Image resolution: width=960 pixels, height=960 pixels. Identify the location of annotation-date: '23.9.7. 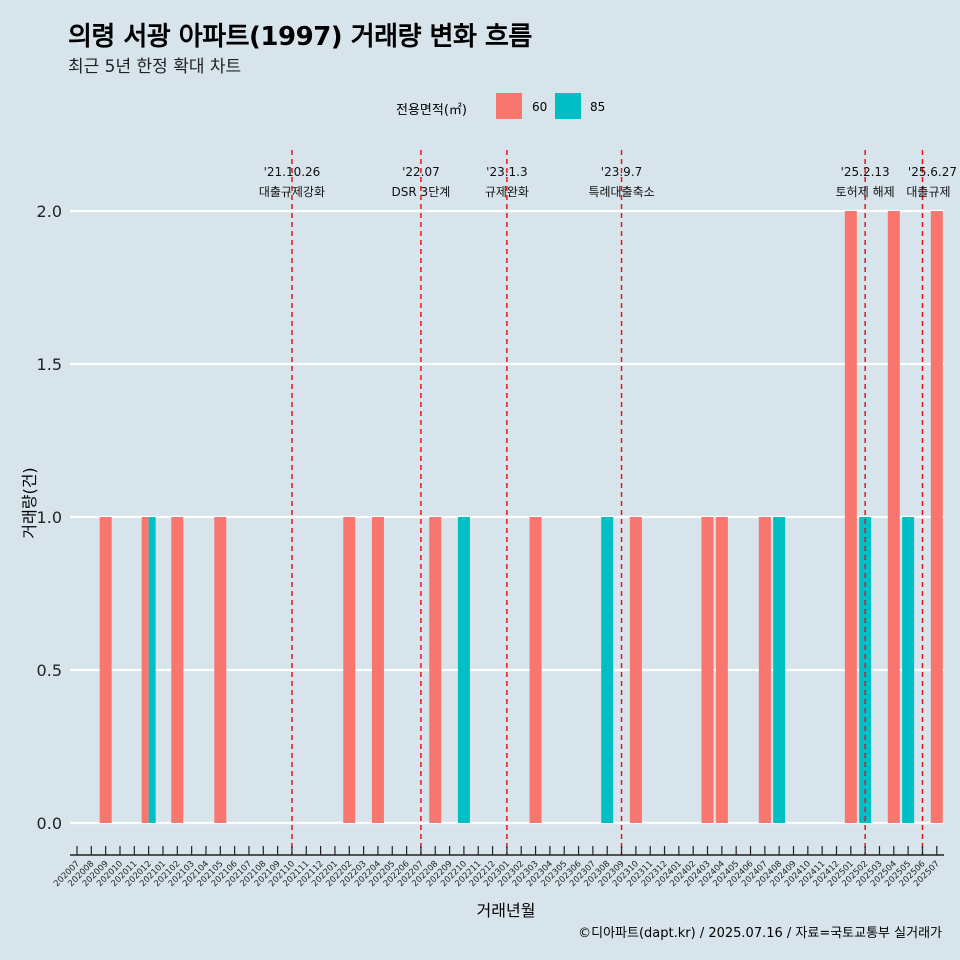
(621, 172).